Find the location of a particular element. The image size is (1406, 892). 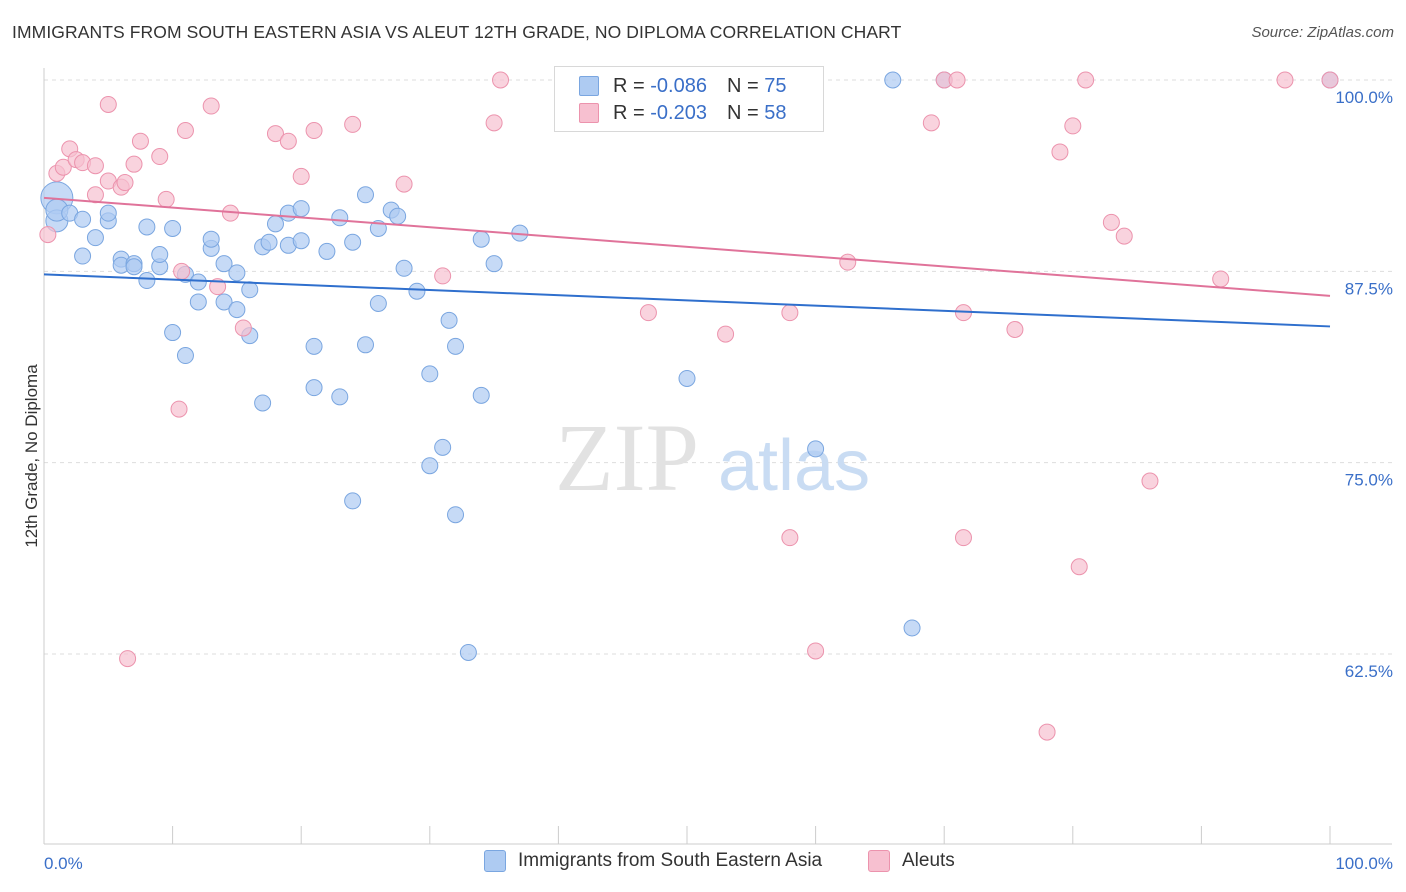

stats-legend: R = -0.086 N = 75 R = -0.203 N = 58 is located at coordinates (689, 99).